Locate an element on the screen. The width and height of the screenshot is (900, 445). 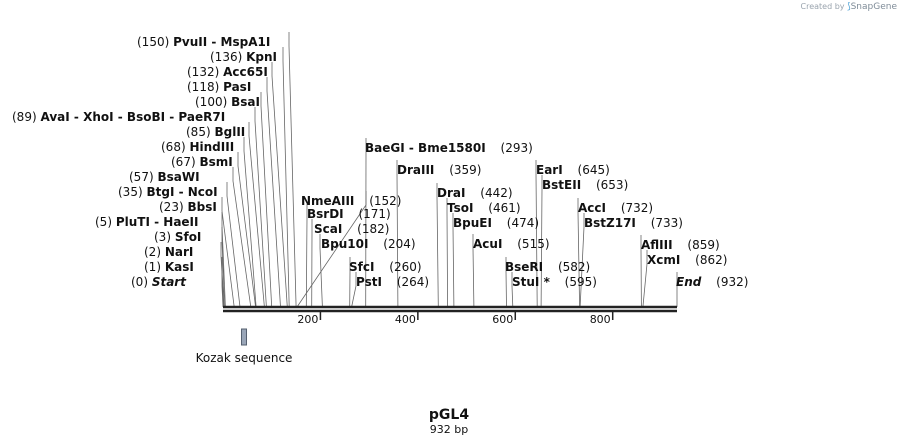
kozak-feature-bar is located at coordinates (244, 337).